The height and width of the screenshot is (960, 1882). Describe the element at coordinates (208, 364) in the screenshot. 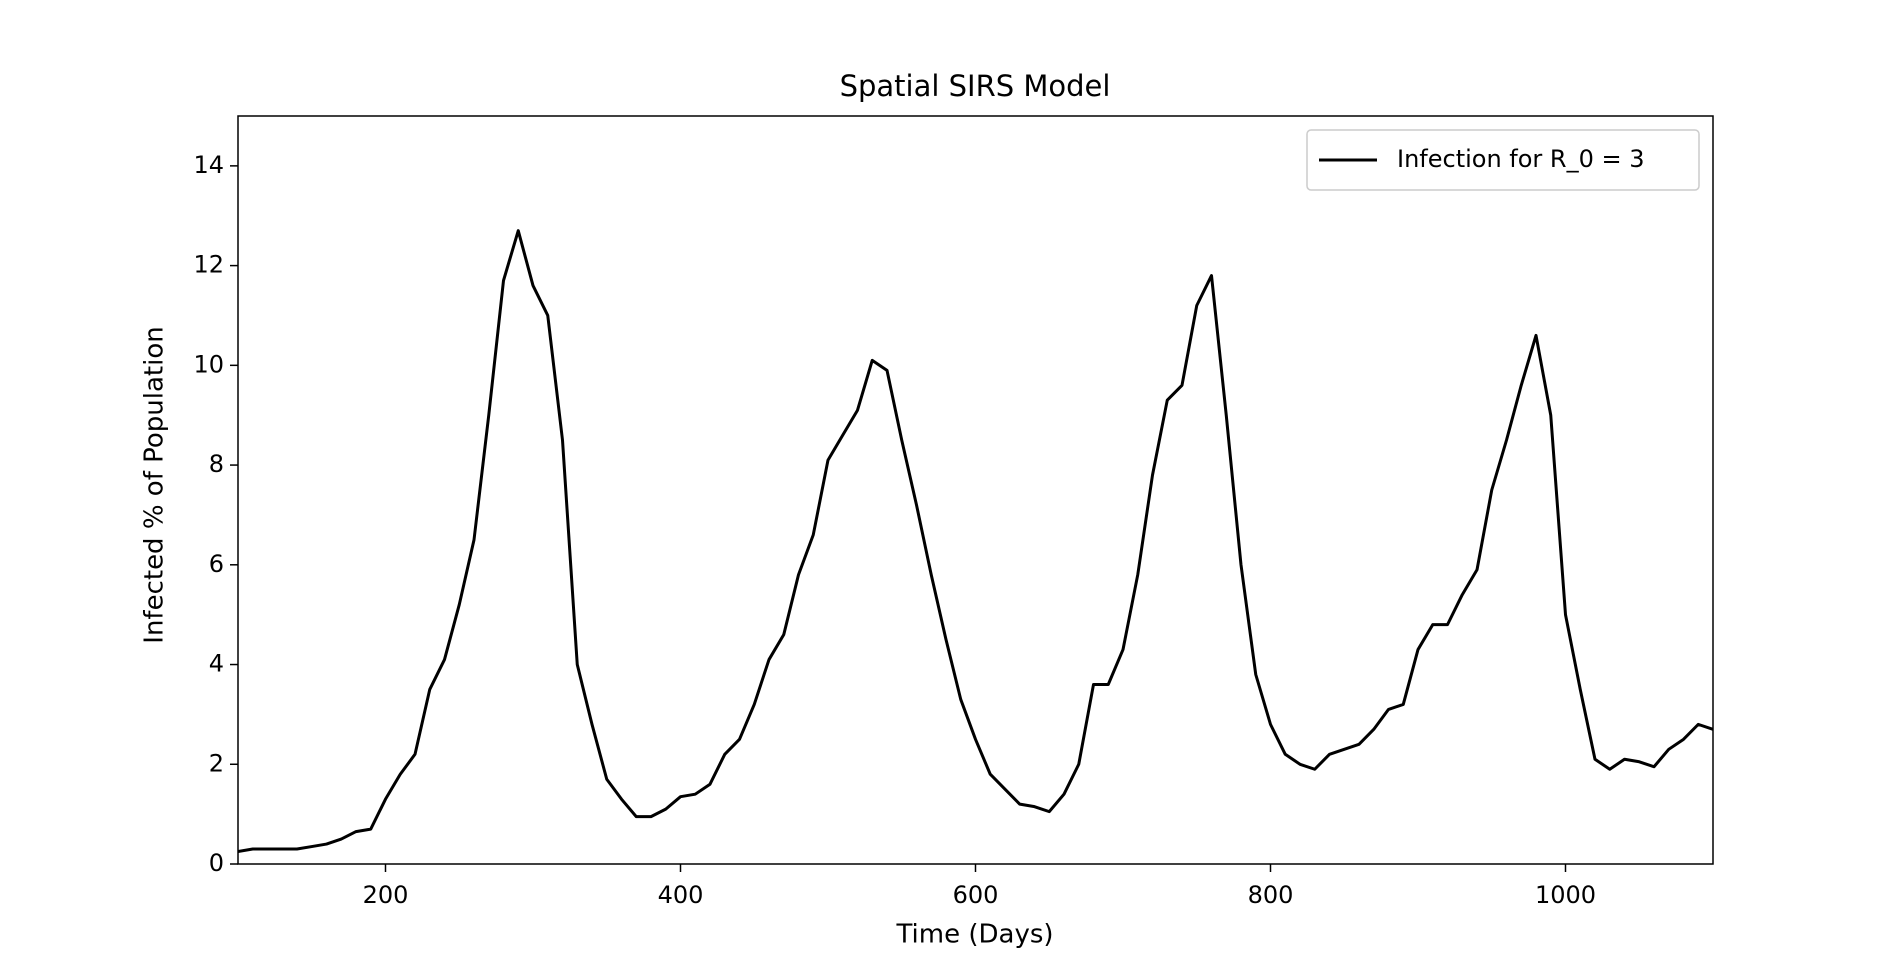

I see `y-tick-label: 10` at that location.